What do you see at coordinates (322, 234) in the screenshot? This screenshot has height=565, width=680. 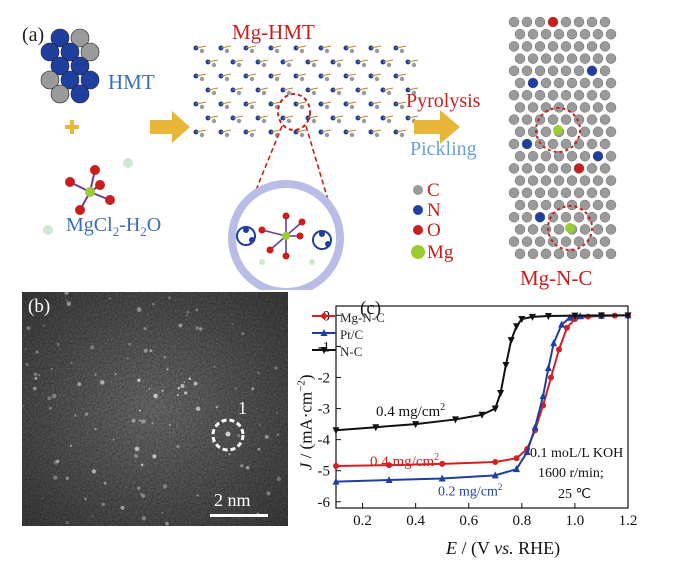 I see `n-atom` at bounding box center [322, 234].